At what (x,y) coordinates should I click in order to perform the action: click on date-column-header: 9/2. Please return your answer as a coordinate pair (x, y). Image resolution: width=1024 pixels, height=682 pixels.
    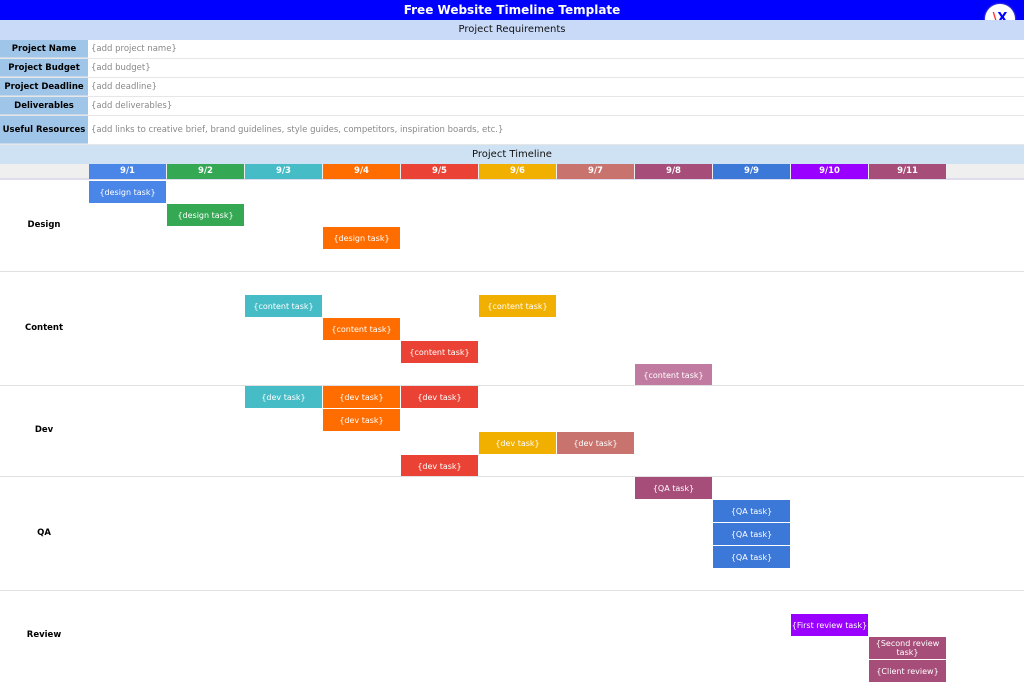
    Looking at the image, I should click on (205, 171).